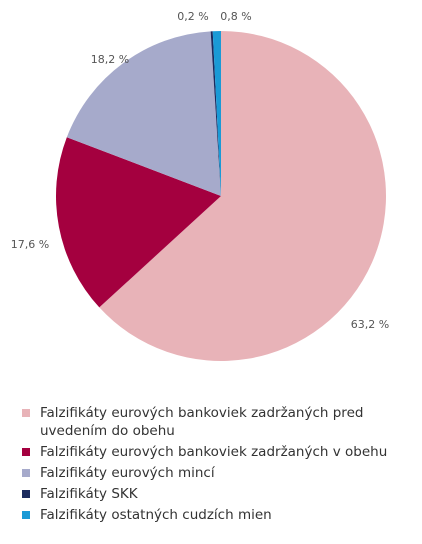 The width and height of the screenshot is (422, 544). What do you see at coordinates (30, 244) in the screenshot?
I see `slice-label: 17,6 %` at bounding box center [30, 244].